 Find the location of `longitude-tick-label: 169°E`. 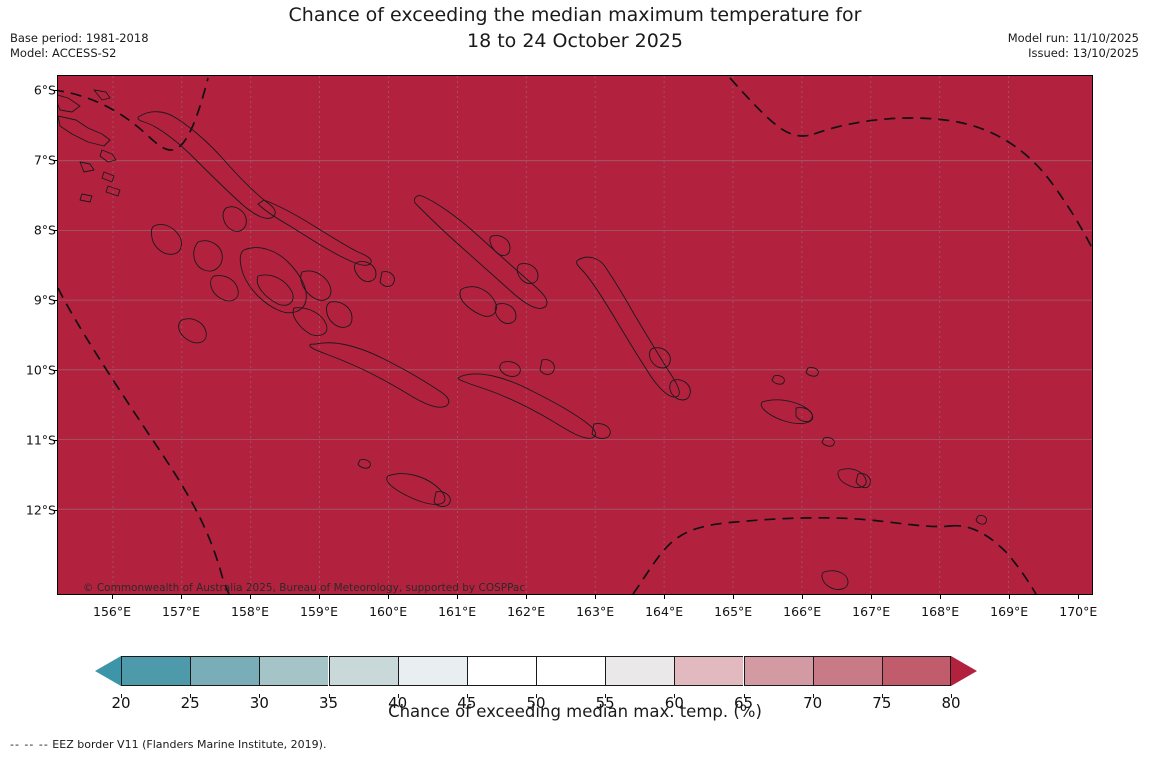

longitude-tick-label: 169°E is located at coordinates (1009, 611).